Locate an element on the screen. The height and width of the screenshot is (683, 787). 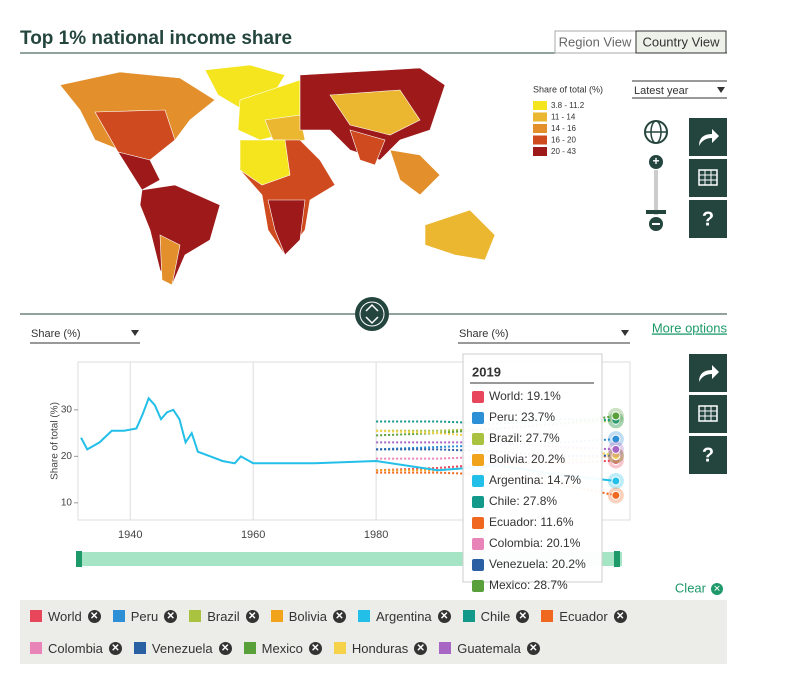
legend-label: Venezuela is located at coordinates (182, 648).